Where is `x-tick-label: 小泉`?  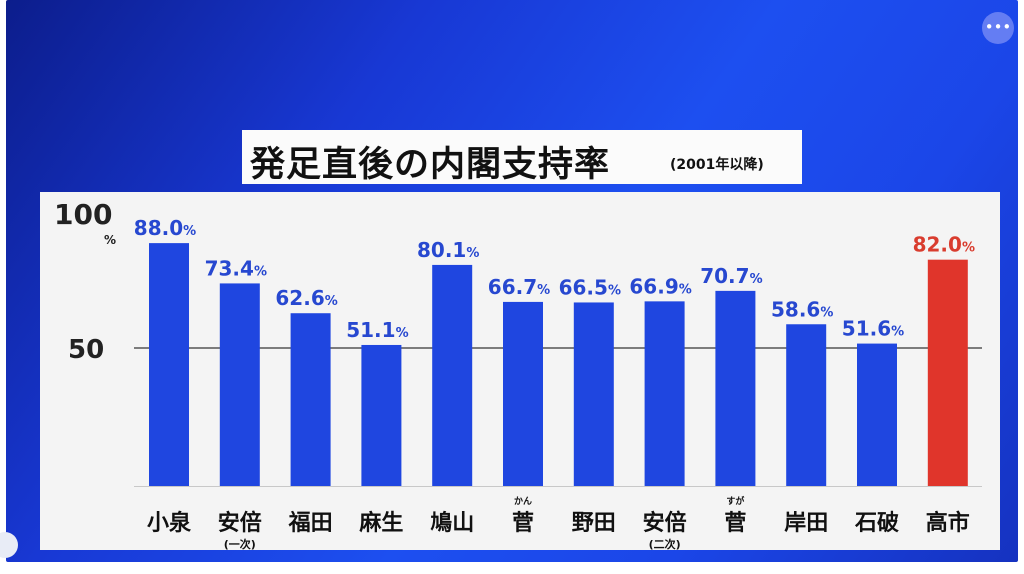 x-tick-label: 小泉 is located at coordinates (169, 523).